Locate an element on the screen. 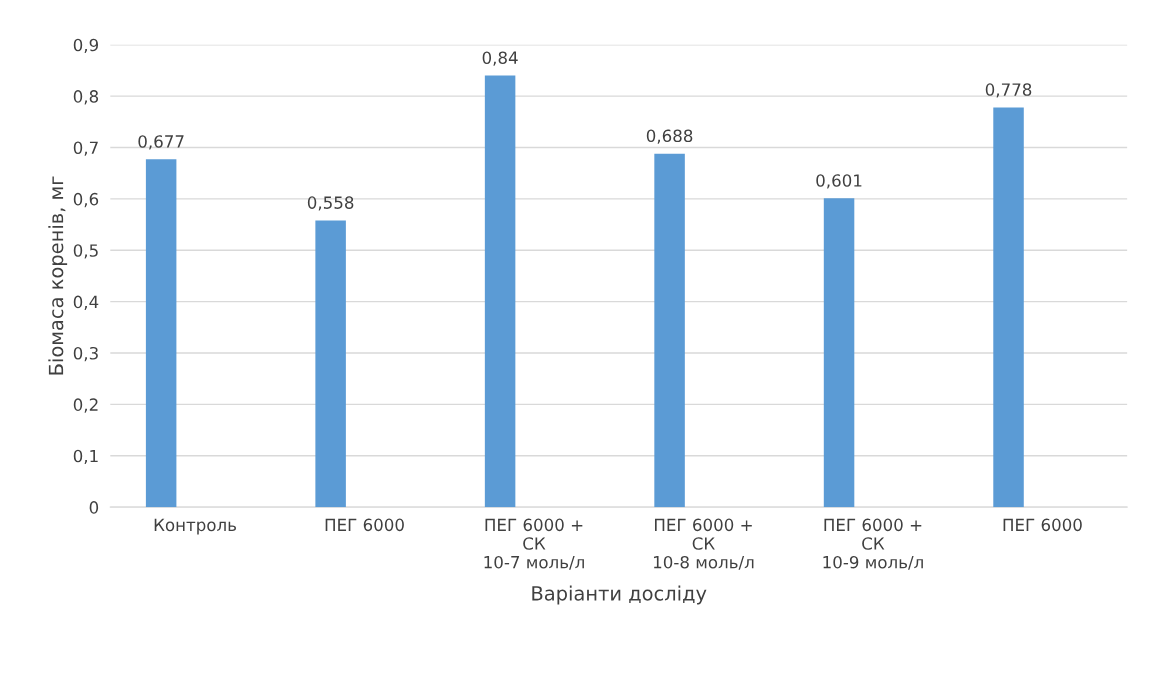  data-label: 0,558 is located at coordinates (330, 203).